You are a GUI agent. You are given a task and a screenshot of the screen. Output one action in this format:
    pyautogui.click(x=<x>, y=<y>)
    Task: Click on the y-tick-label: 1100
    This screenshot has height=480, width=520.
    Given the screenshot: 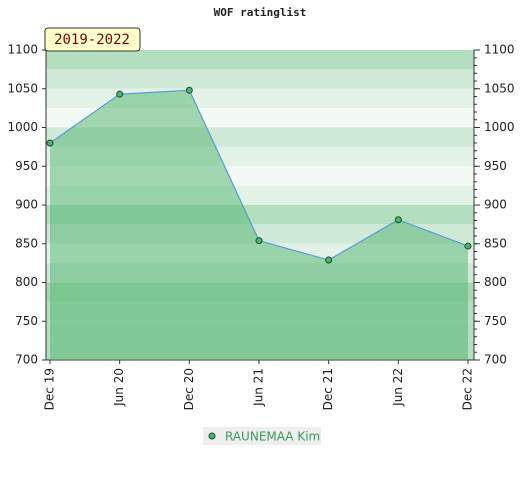 What is the action you would take?
    pyautogui.click(x=22, y=50)
    